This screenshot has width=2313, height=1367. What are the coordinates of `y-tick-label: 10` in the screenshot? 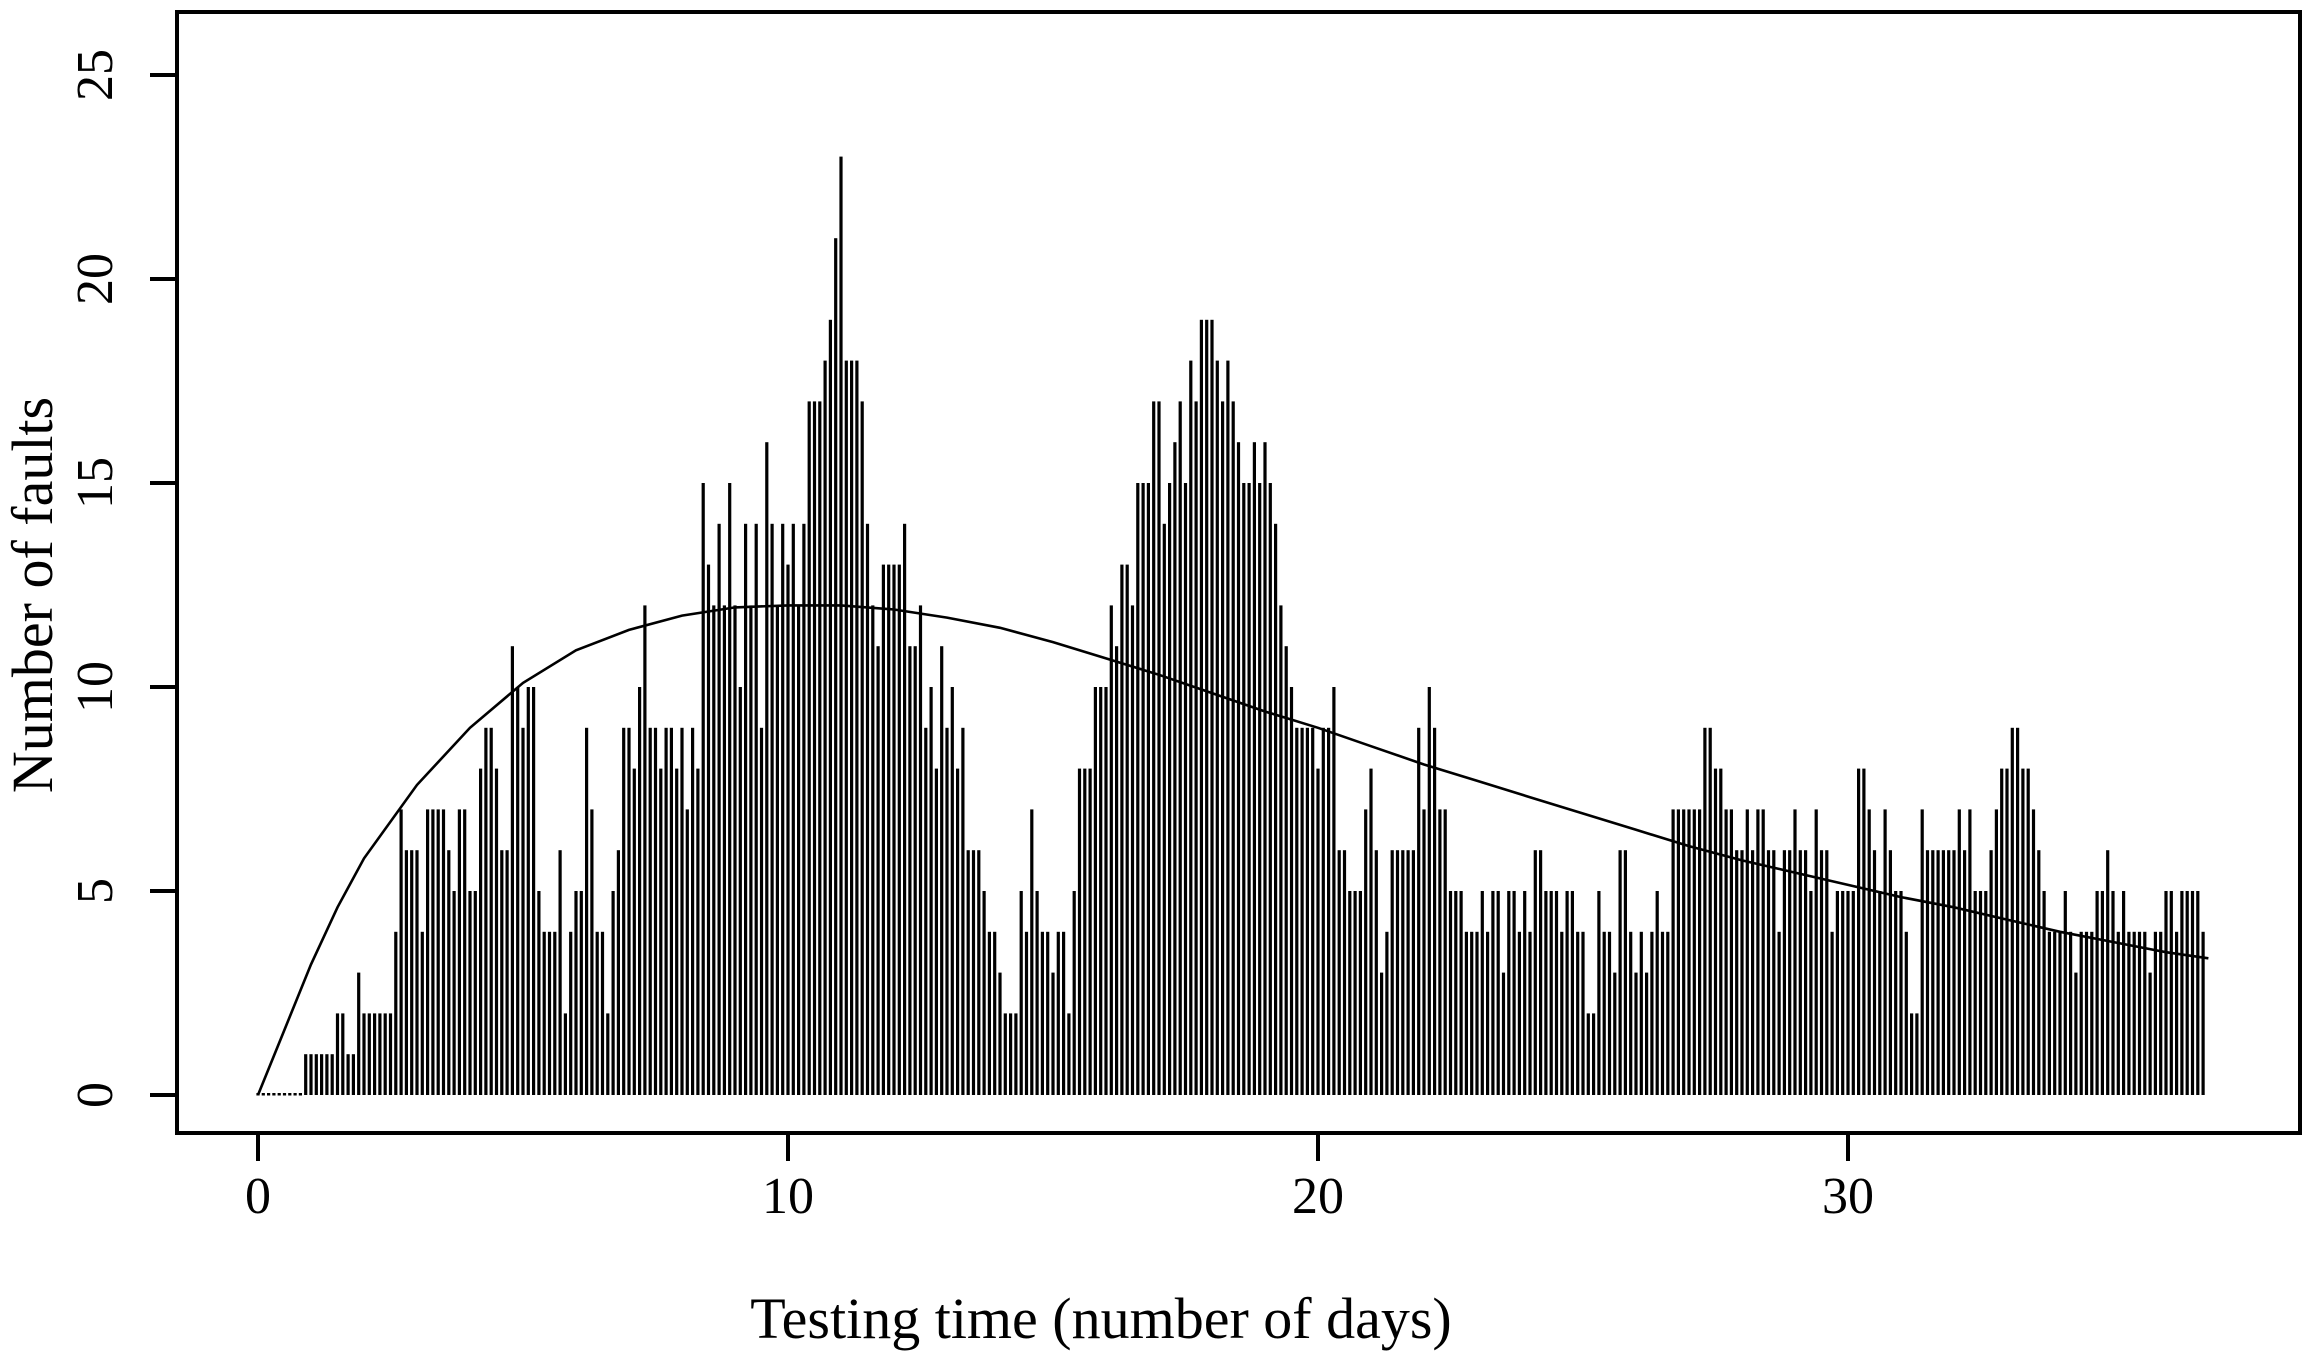 It's located at (95, 687).